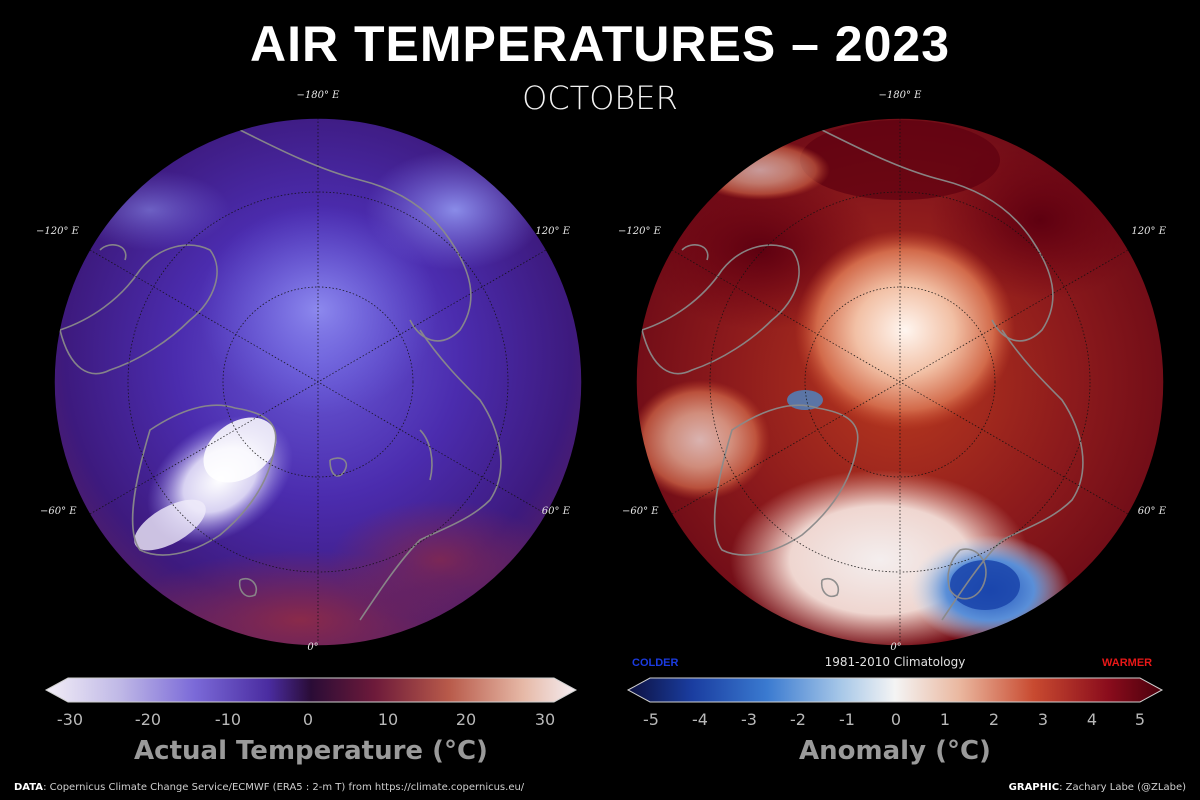  I want to click on colorbar-left, so click(311, 690).